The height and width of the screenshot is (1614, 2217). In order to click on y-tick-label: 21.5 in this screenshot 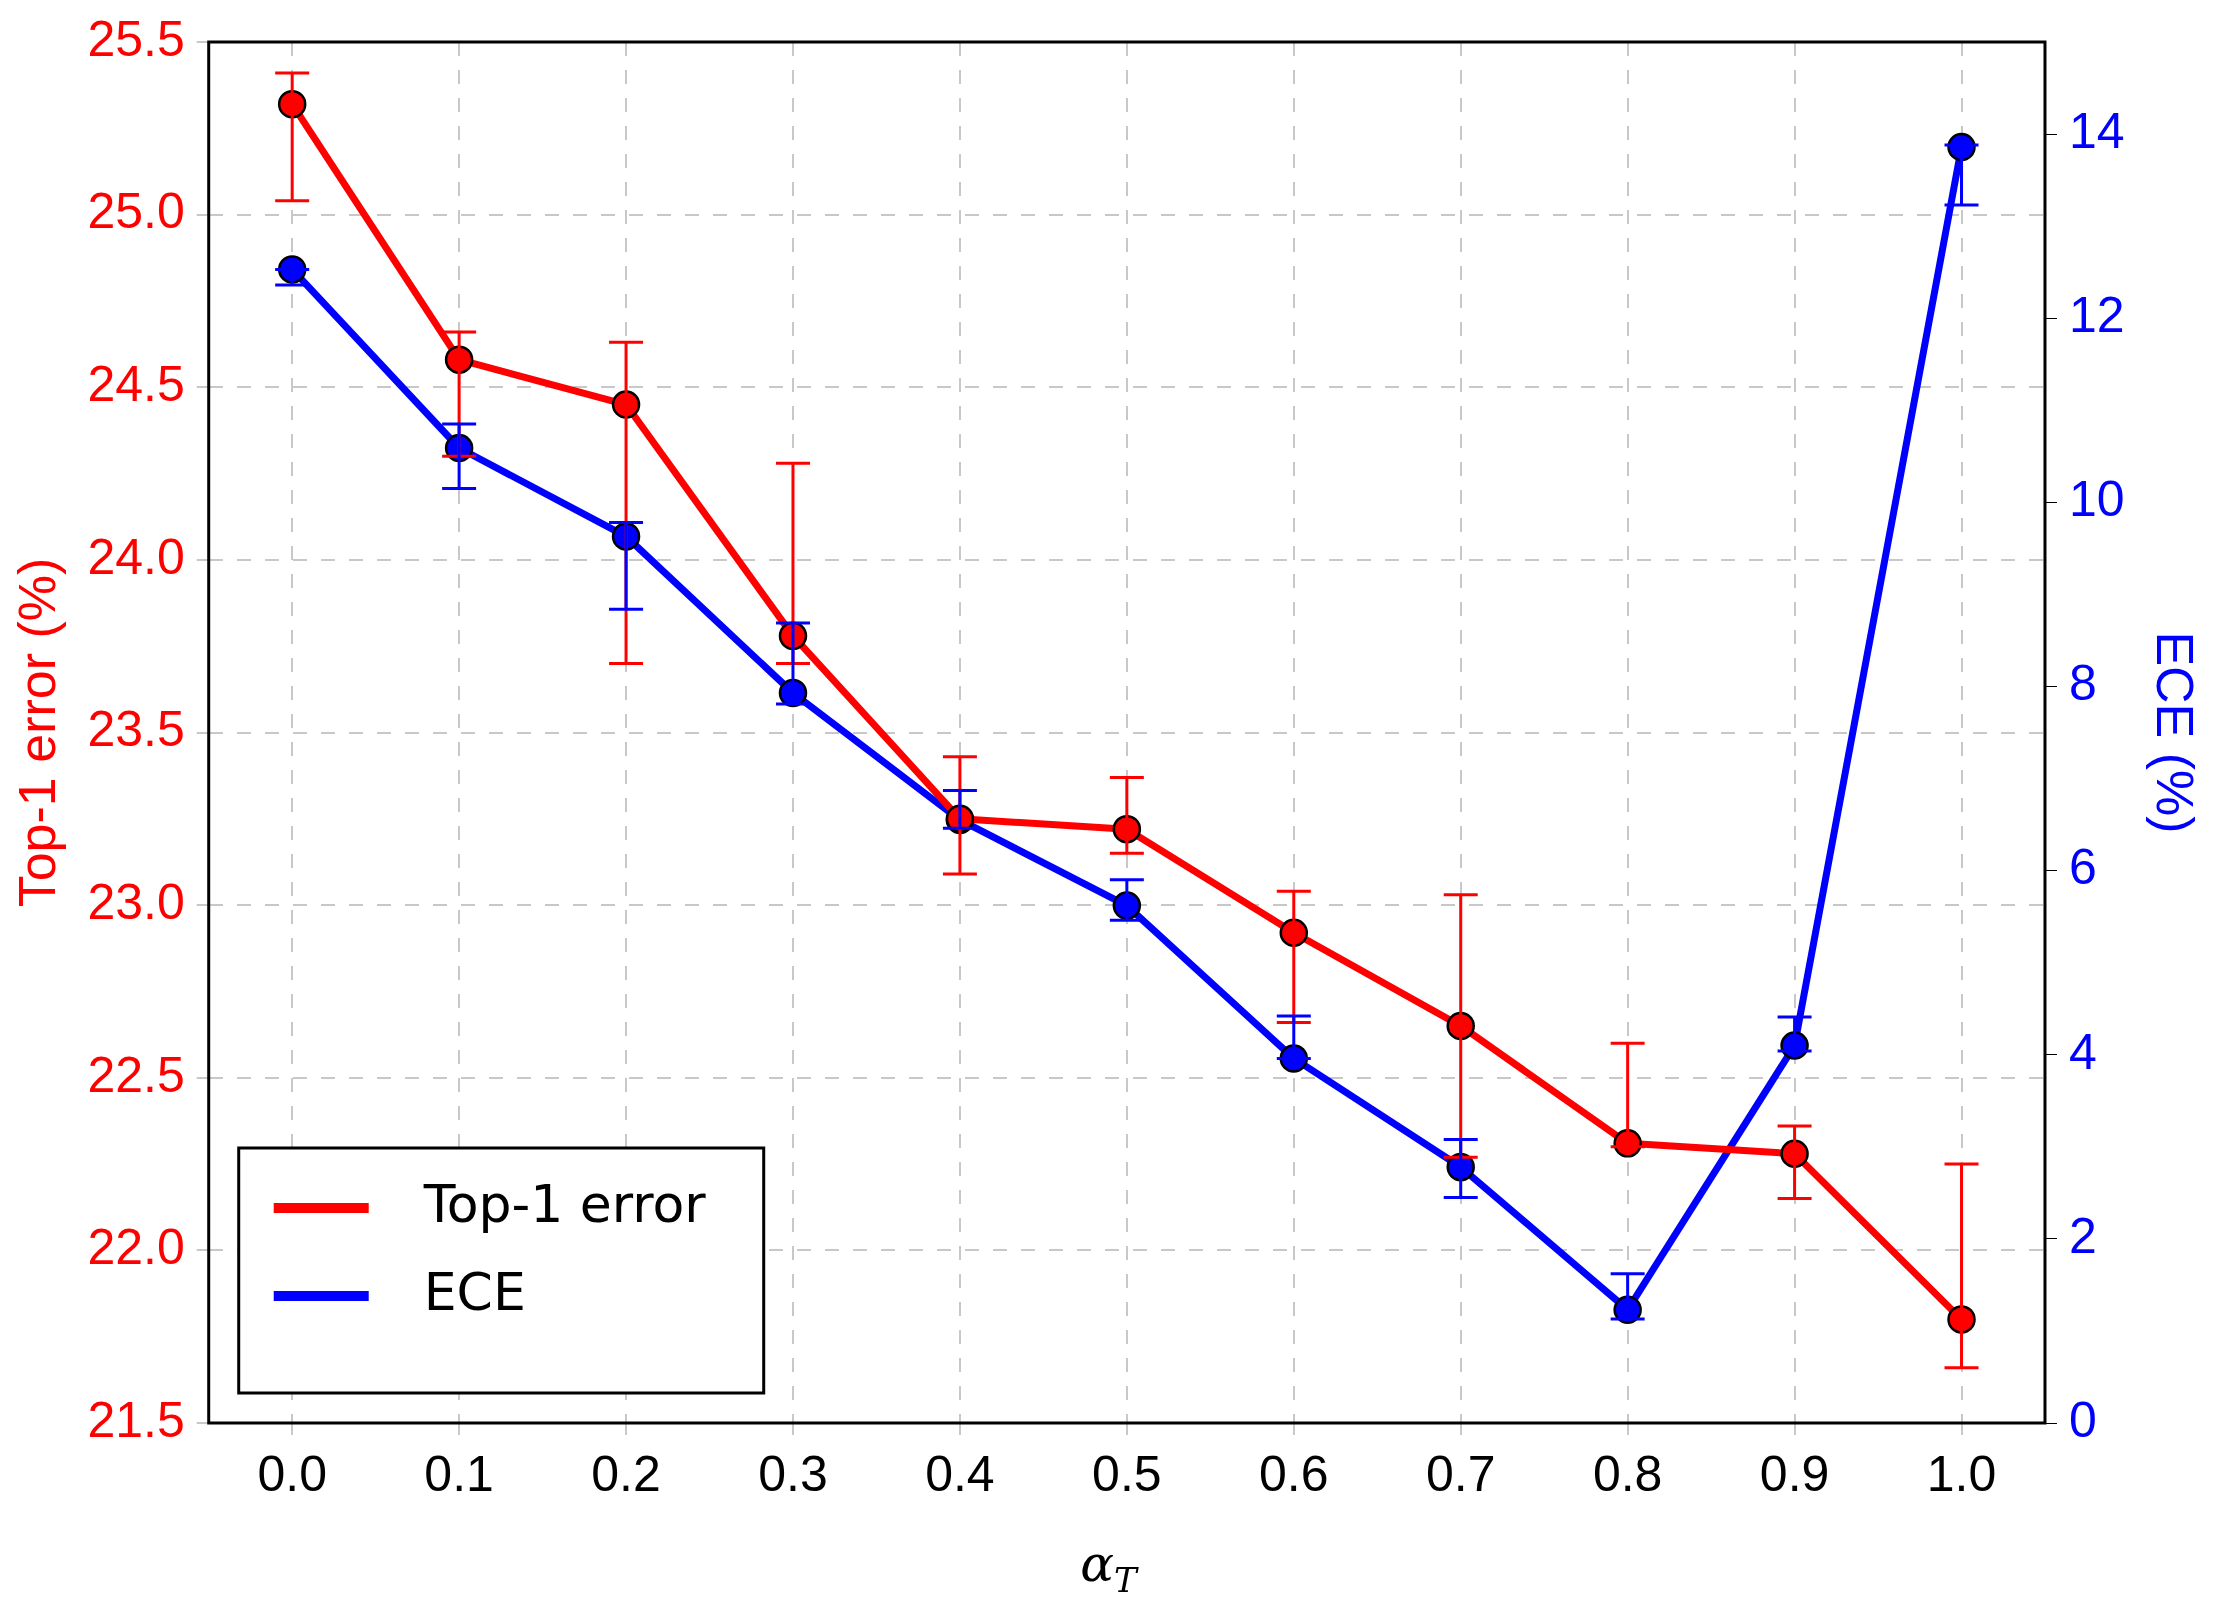, I will do `click(136, 1419)`.